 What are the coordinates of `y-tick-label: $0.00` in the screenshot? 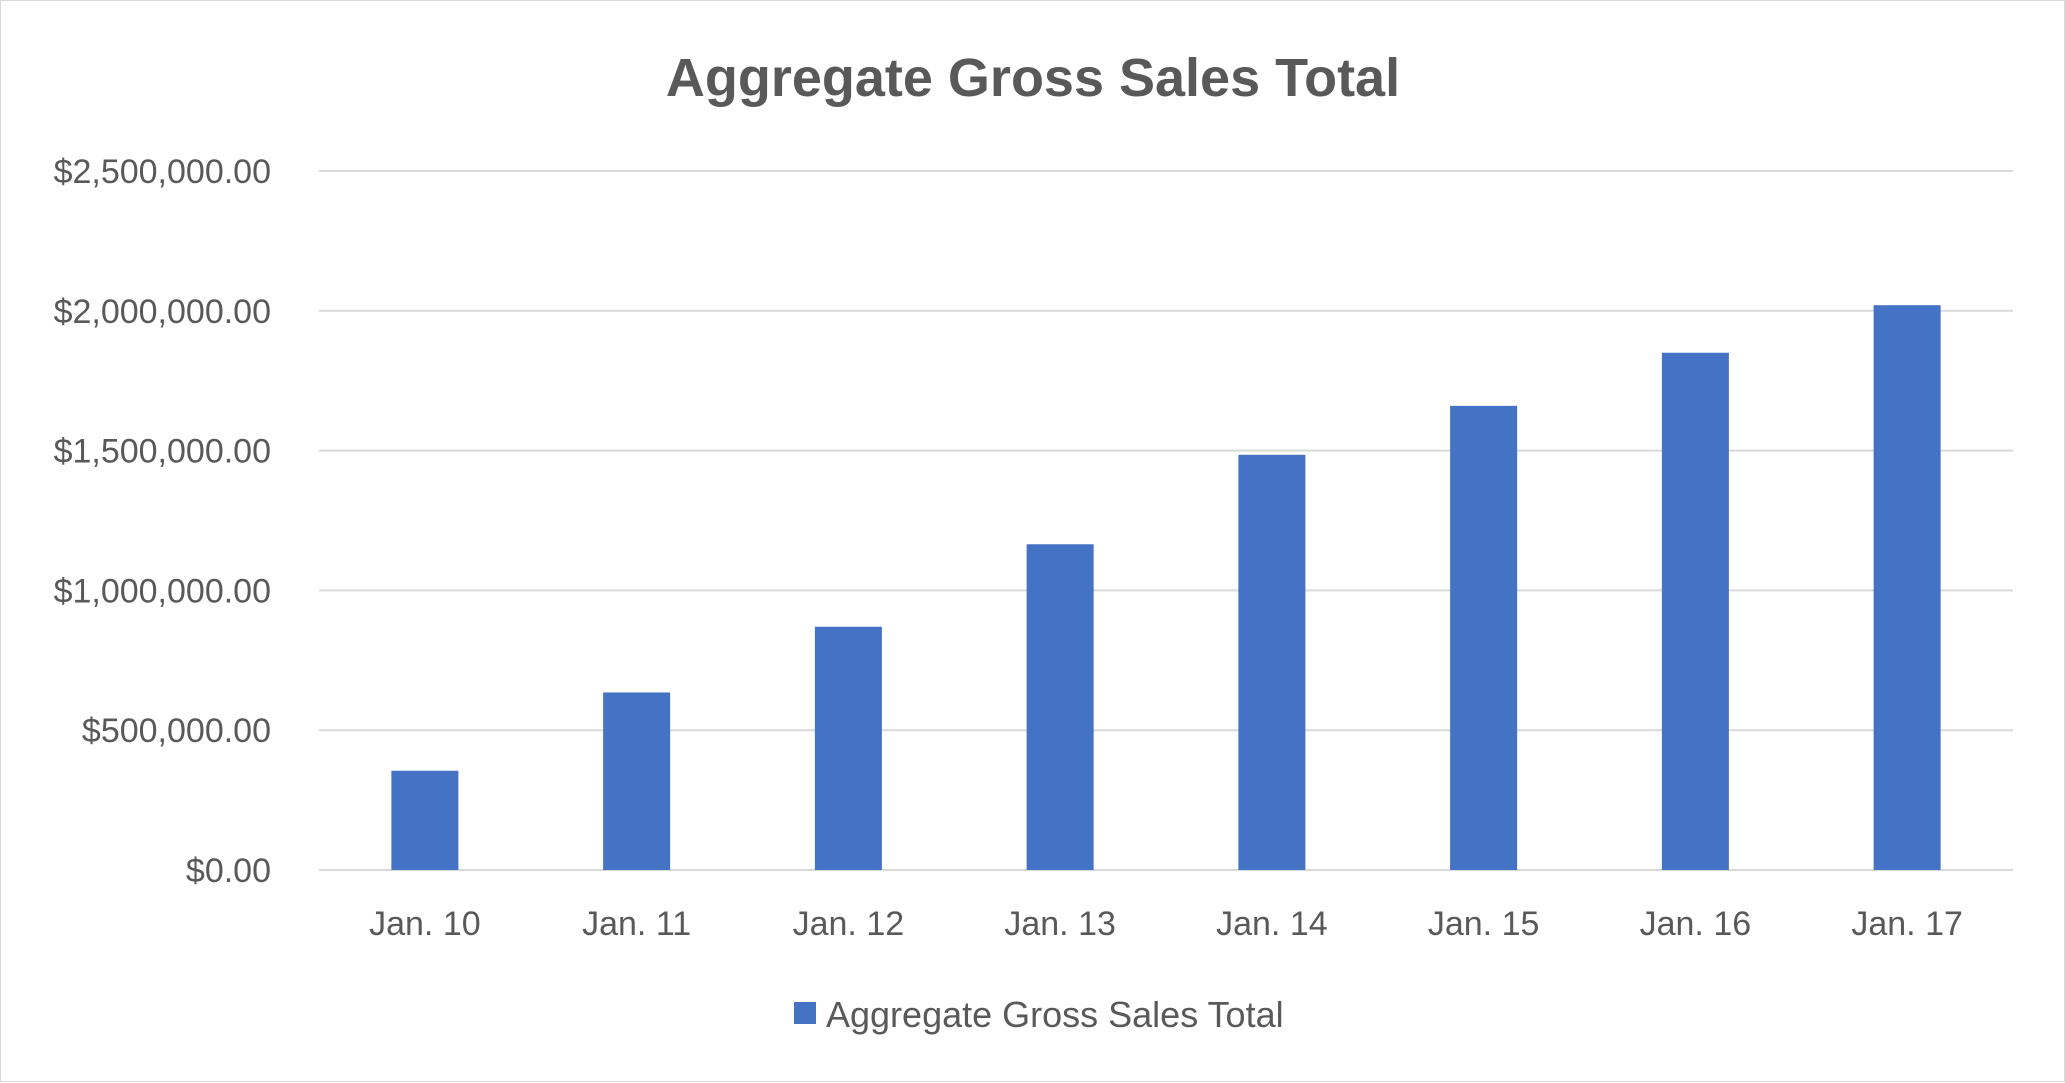 It's located at (228, 871).